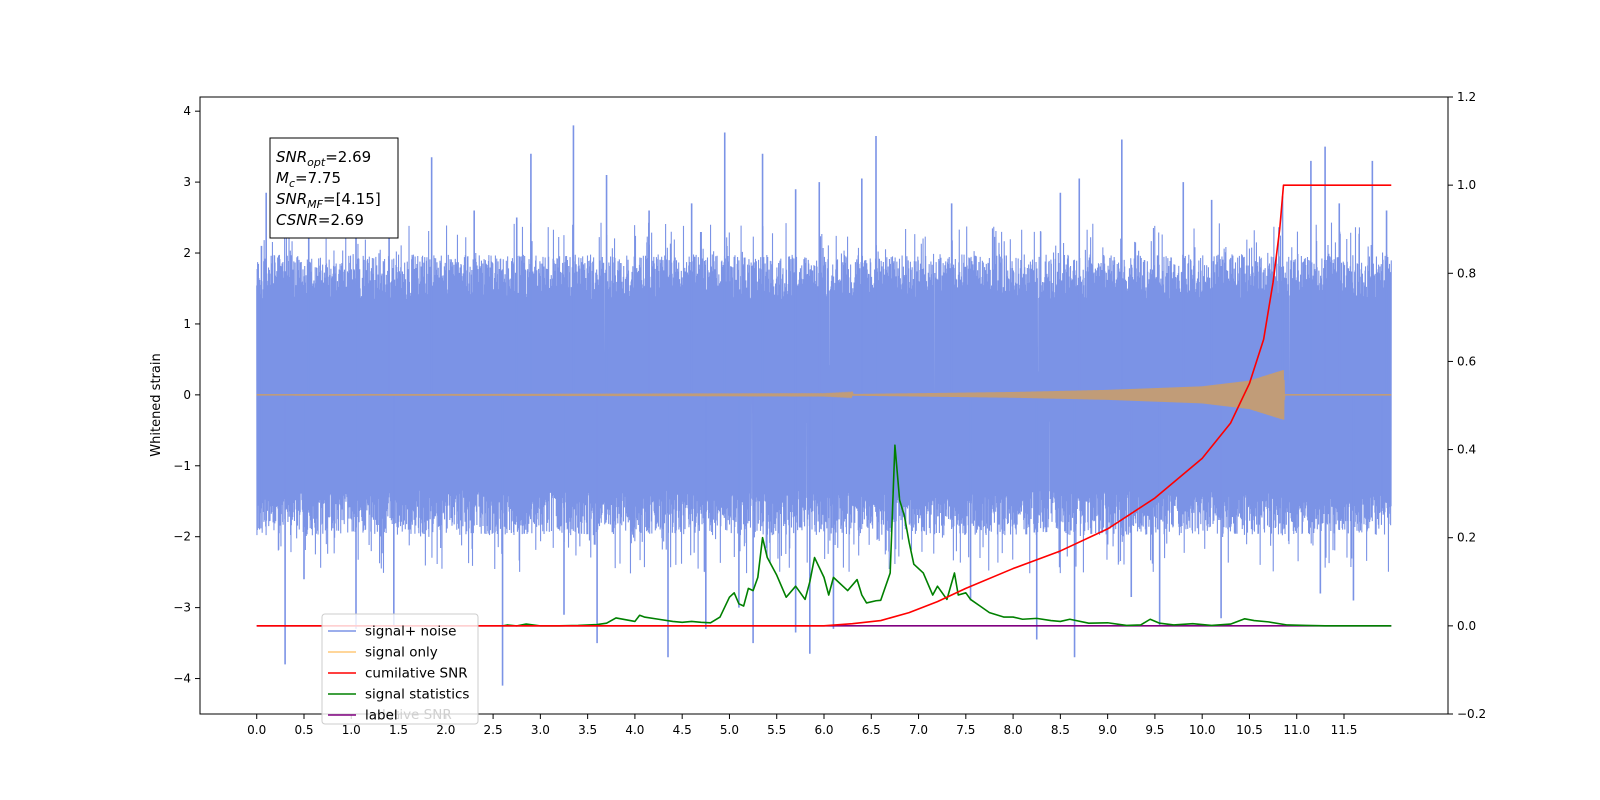 The width and height of the screenshot is (1600, 800). I want to click on x-tick-label: 1.5, so click(398, 730).